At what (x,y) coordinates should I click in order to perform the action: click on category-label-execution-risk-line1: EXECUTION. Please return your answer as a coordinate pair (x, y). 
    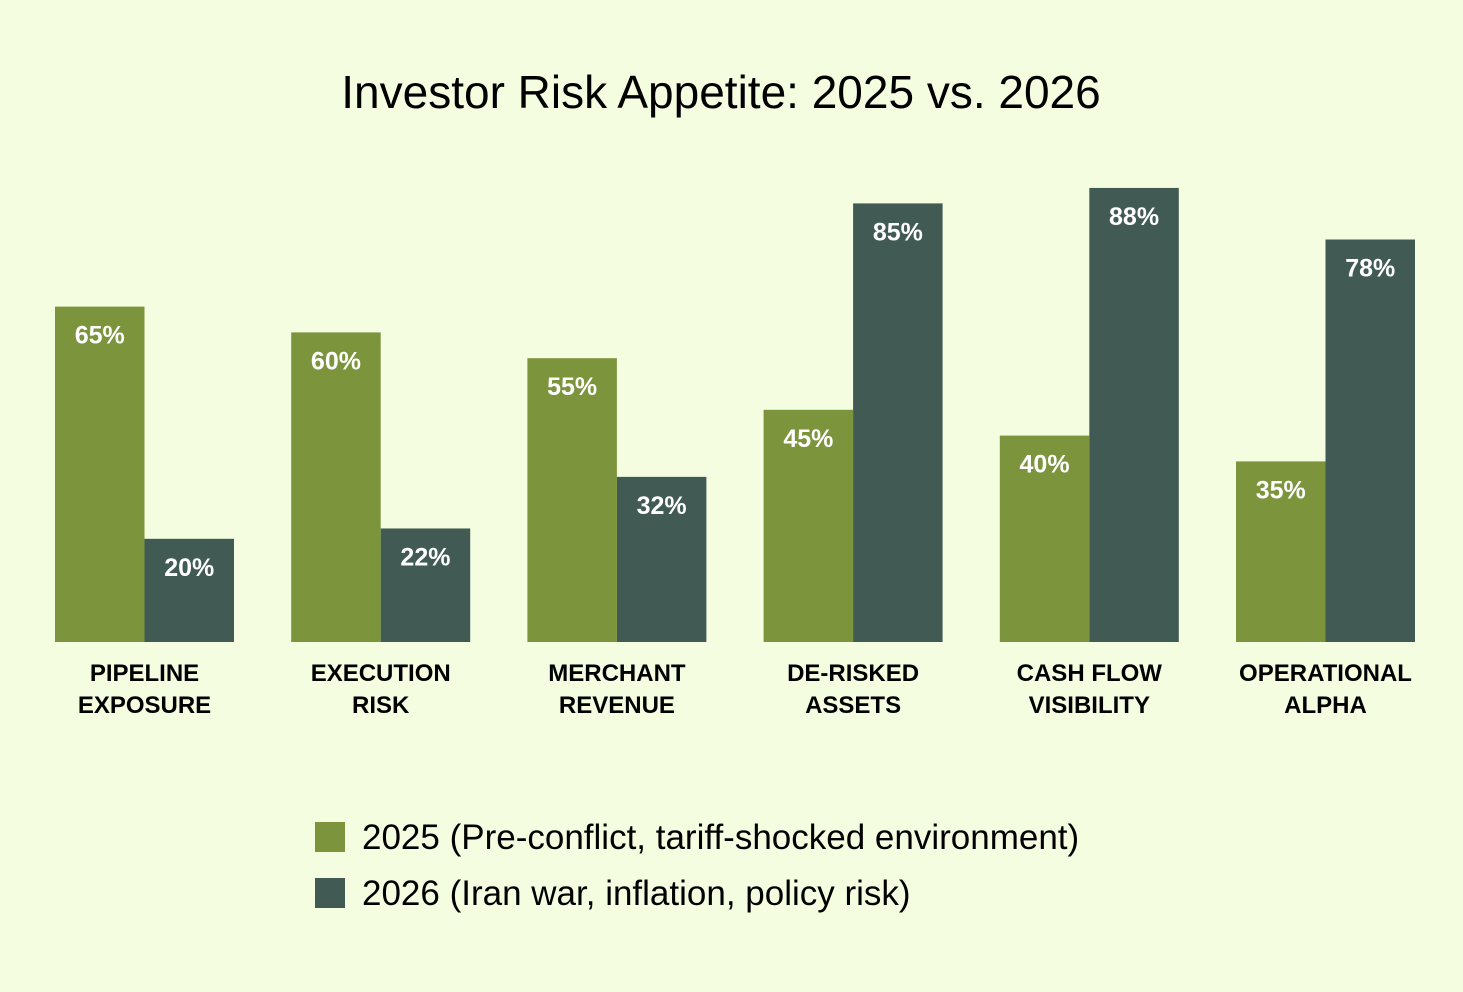
    Looking at the image, I should click on (381, 673).